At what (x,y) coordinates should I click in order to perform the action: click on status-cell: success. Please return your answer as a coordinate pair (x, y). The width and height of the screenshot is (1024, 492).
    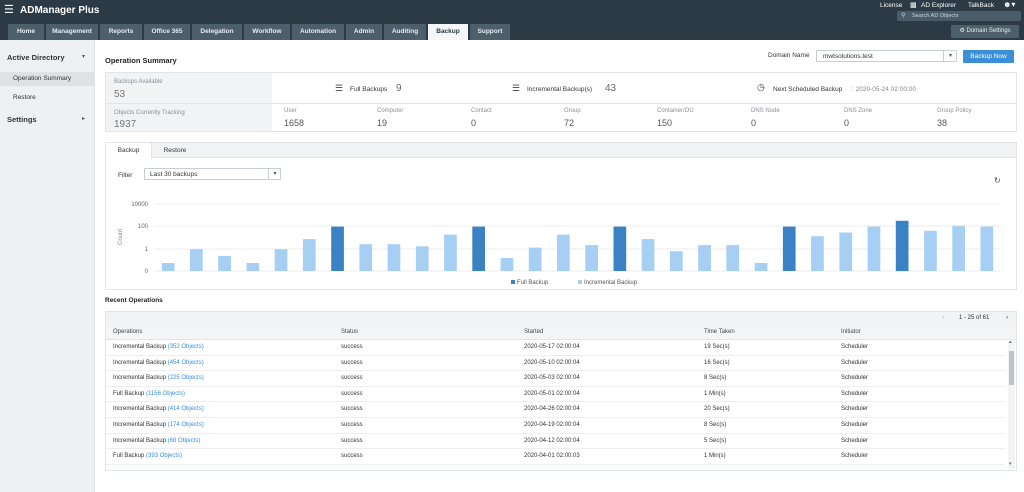
    Looking at the image, I should click on (352, 425).